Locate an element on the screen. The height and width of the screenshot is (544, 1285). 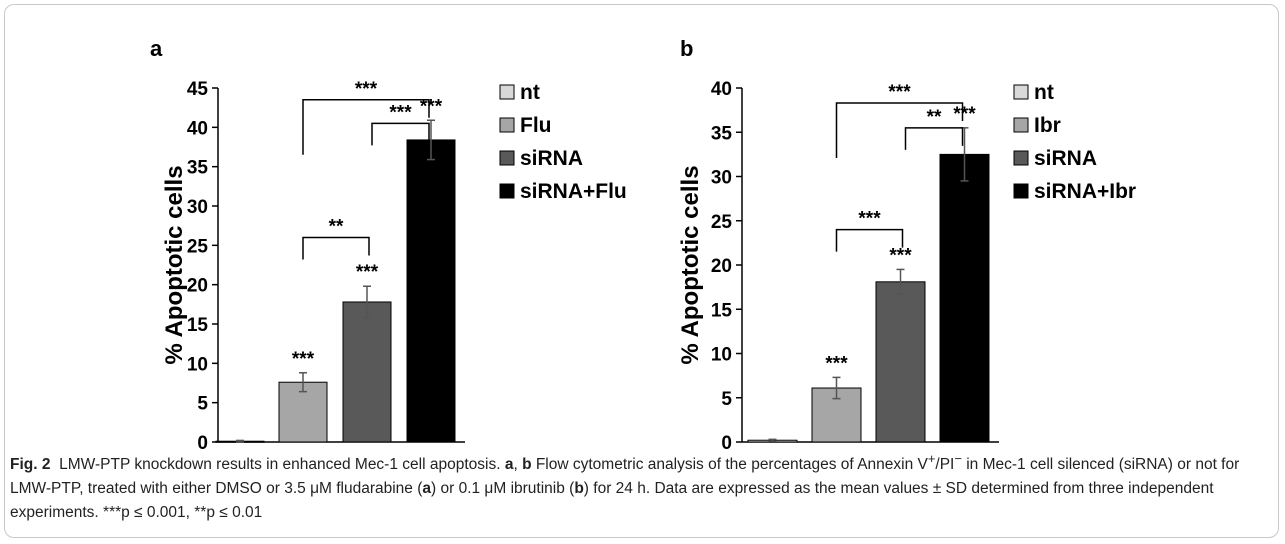
panel-b-y-tick-label: 15 is located at coordinates (722, 310).